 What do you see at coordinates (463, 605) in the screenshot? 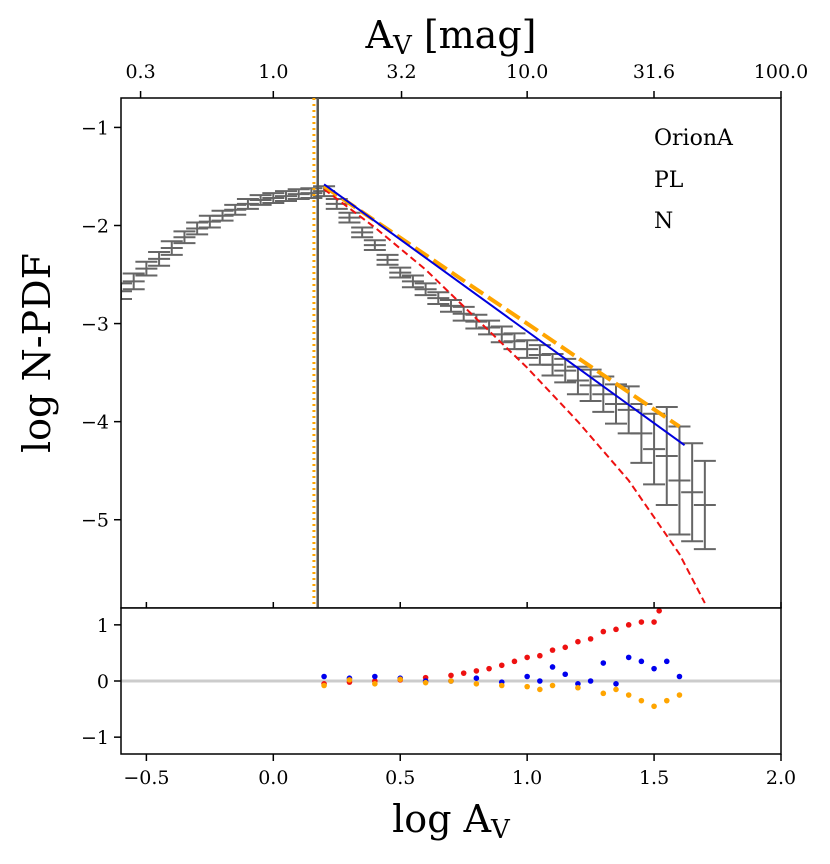
I see `main-x-ticks` at bounding box center [463, 605].